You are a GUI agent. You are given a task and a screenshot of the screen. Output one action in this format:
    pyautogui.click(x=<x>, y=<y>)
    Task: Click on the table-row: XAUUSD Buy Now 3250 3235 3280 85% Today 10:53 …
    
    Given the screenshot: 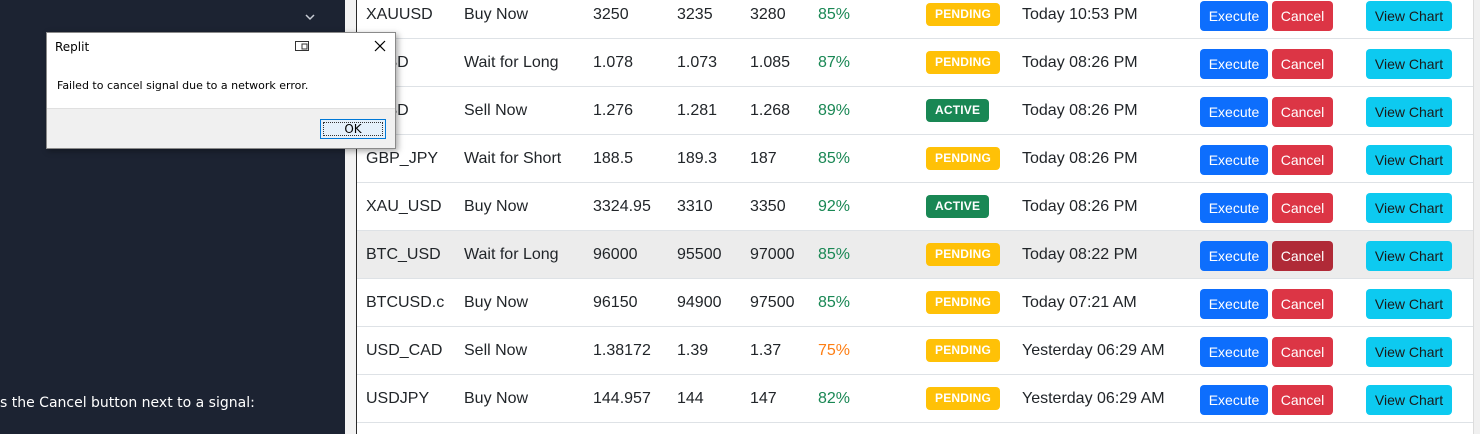 What is the action you would take?
    pyautogui.click(x=915, y=19)
    